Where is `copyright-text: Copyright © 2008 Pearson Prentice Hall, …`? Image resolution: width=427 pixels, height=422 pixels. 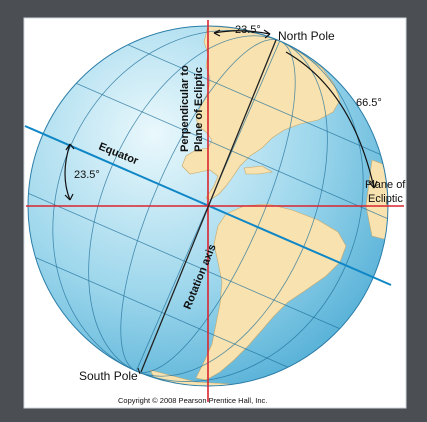 copyright-text: Copyright © 2008 Pearson Prentice Hall, … is located at coordinates (192, 400).